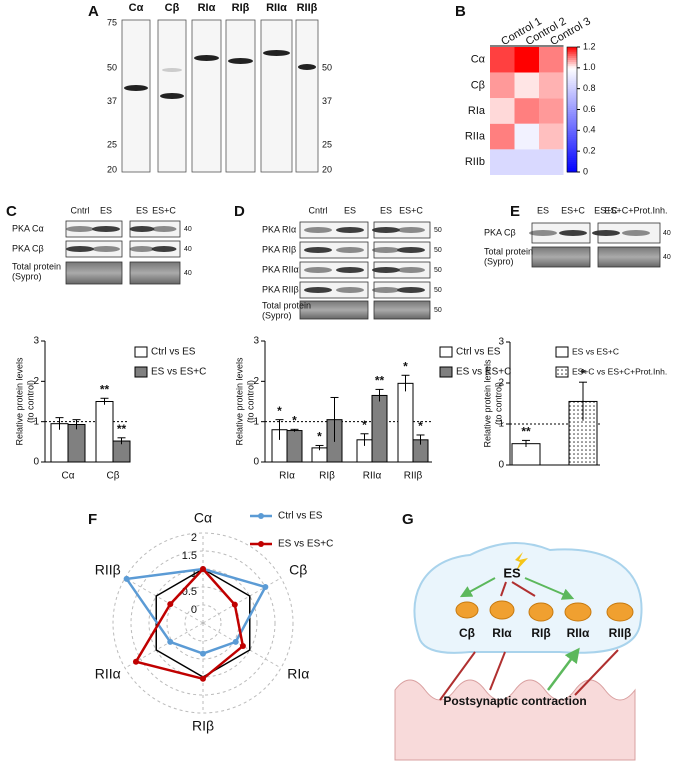 The width and height of the screenshot is (685, 761). I want to click on x-tick-label: RIβ, so click(327, 476).